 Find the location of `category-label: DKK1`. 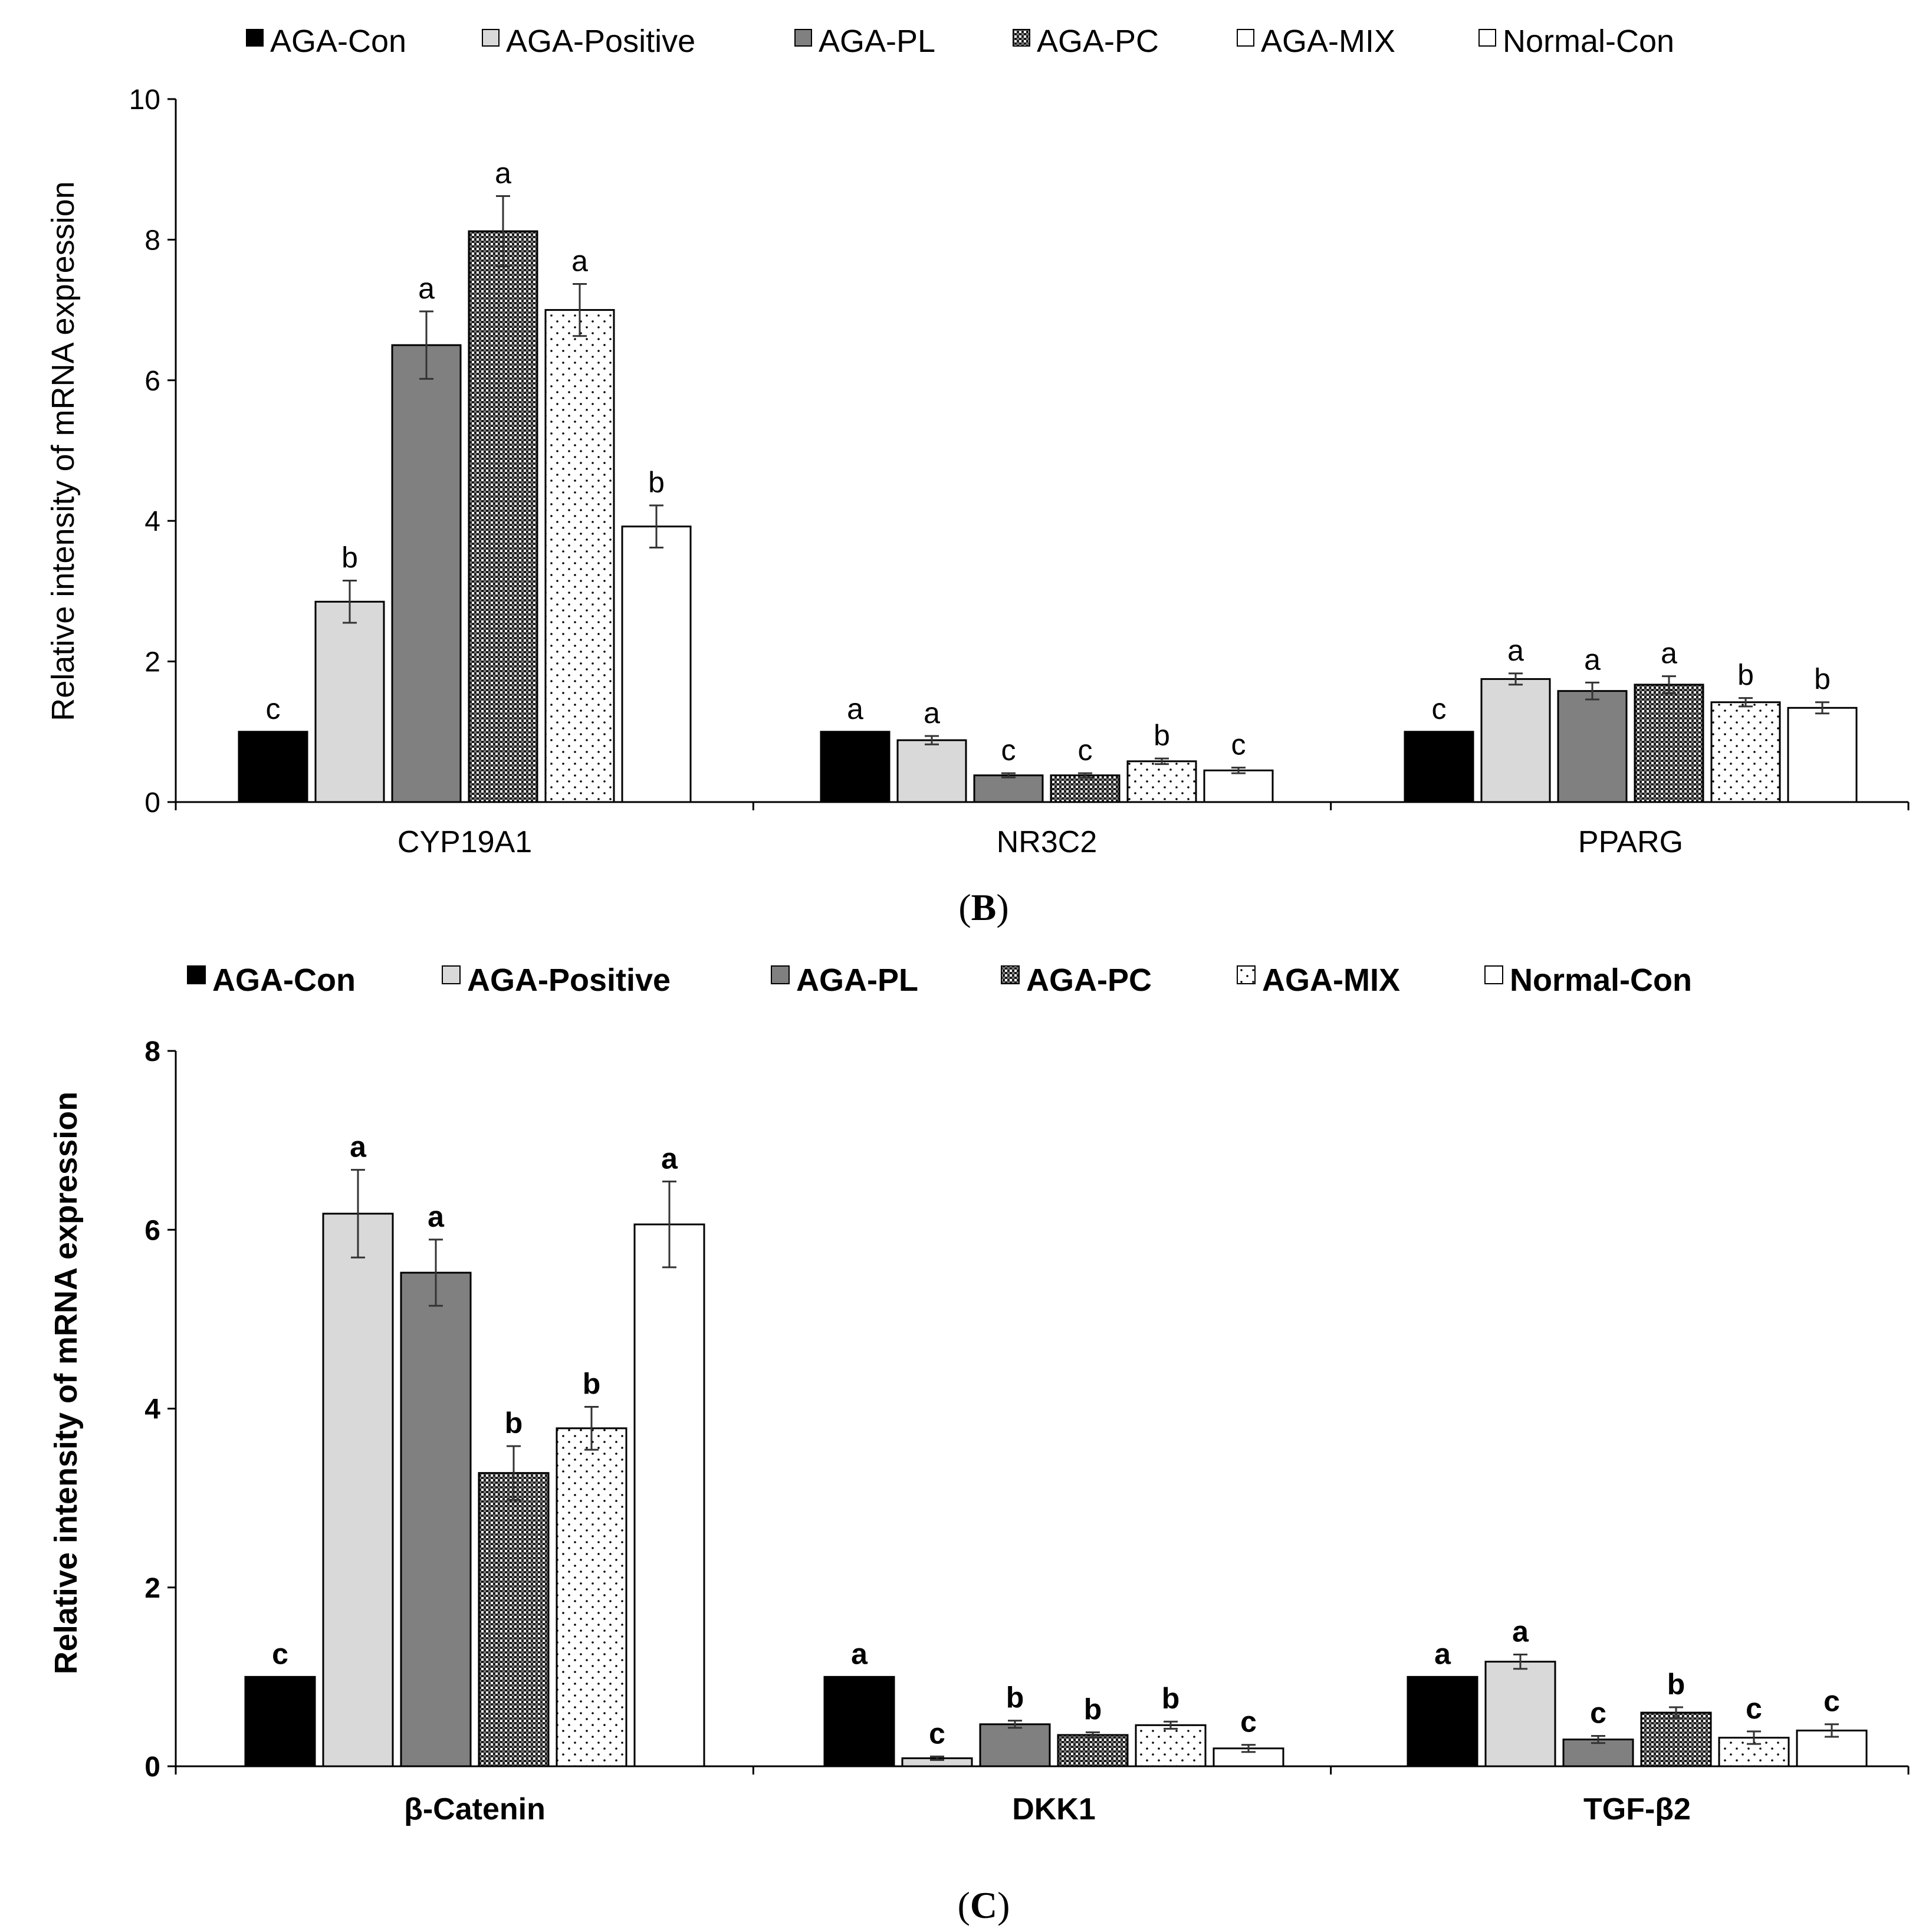

category-label: DKK1 is located at coordinates (1054, 1809).